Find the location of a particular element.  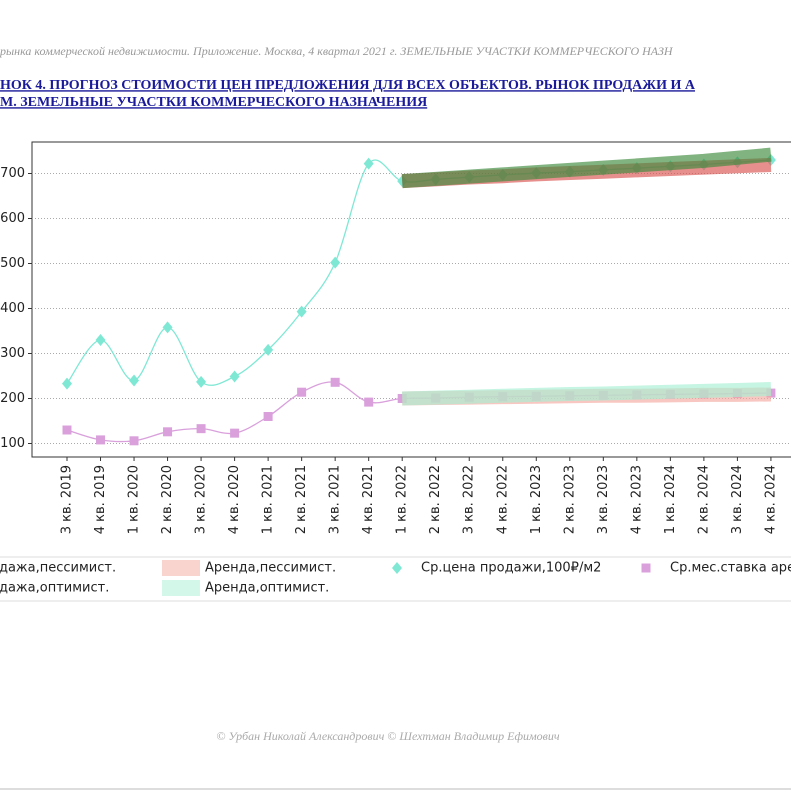

y-tick-label: 700 is located at coordinates (12, 173).